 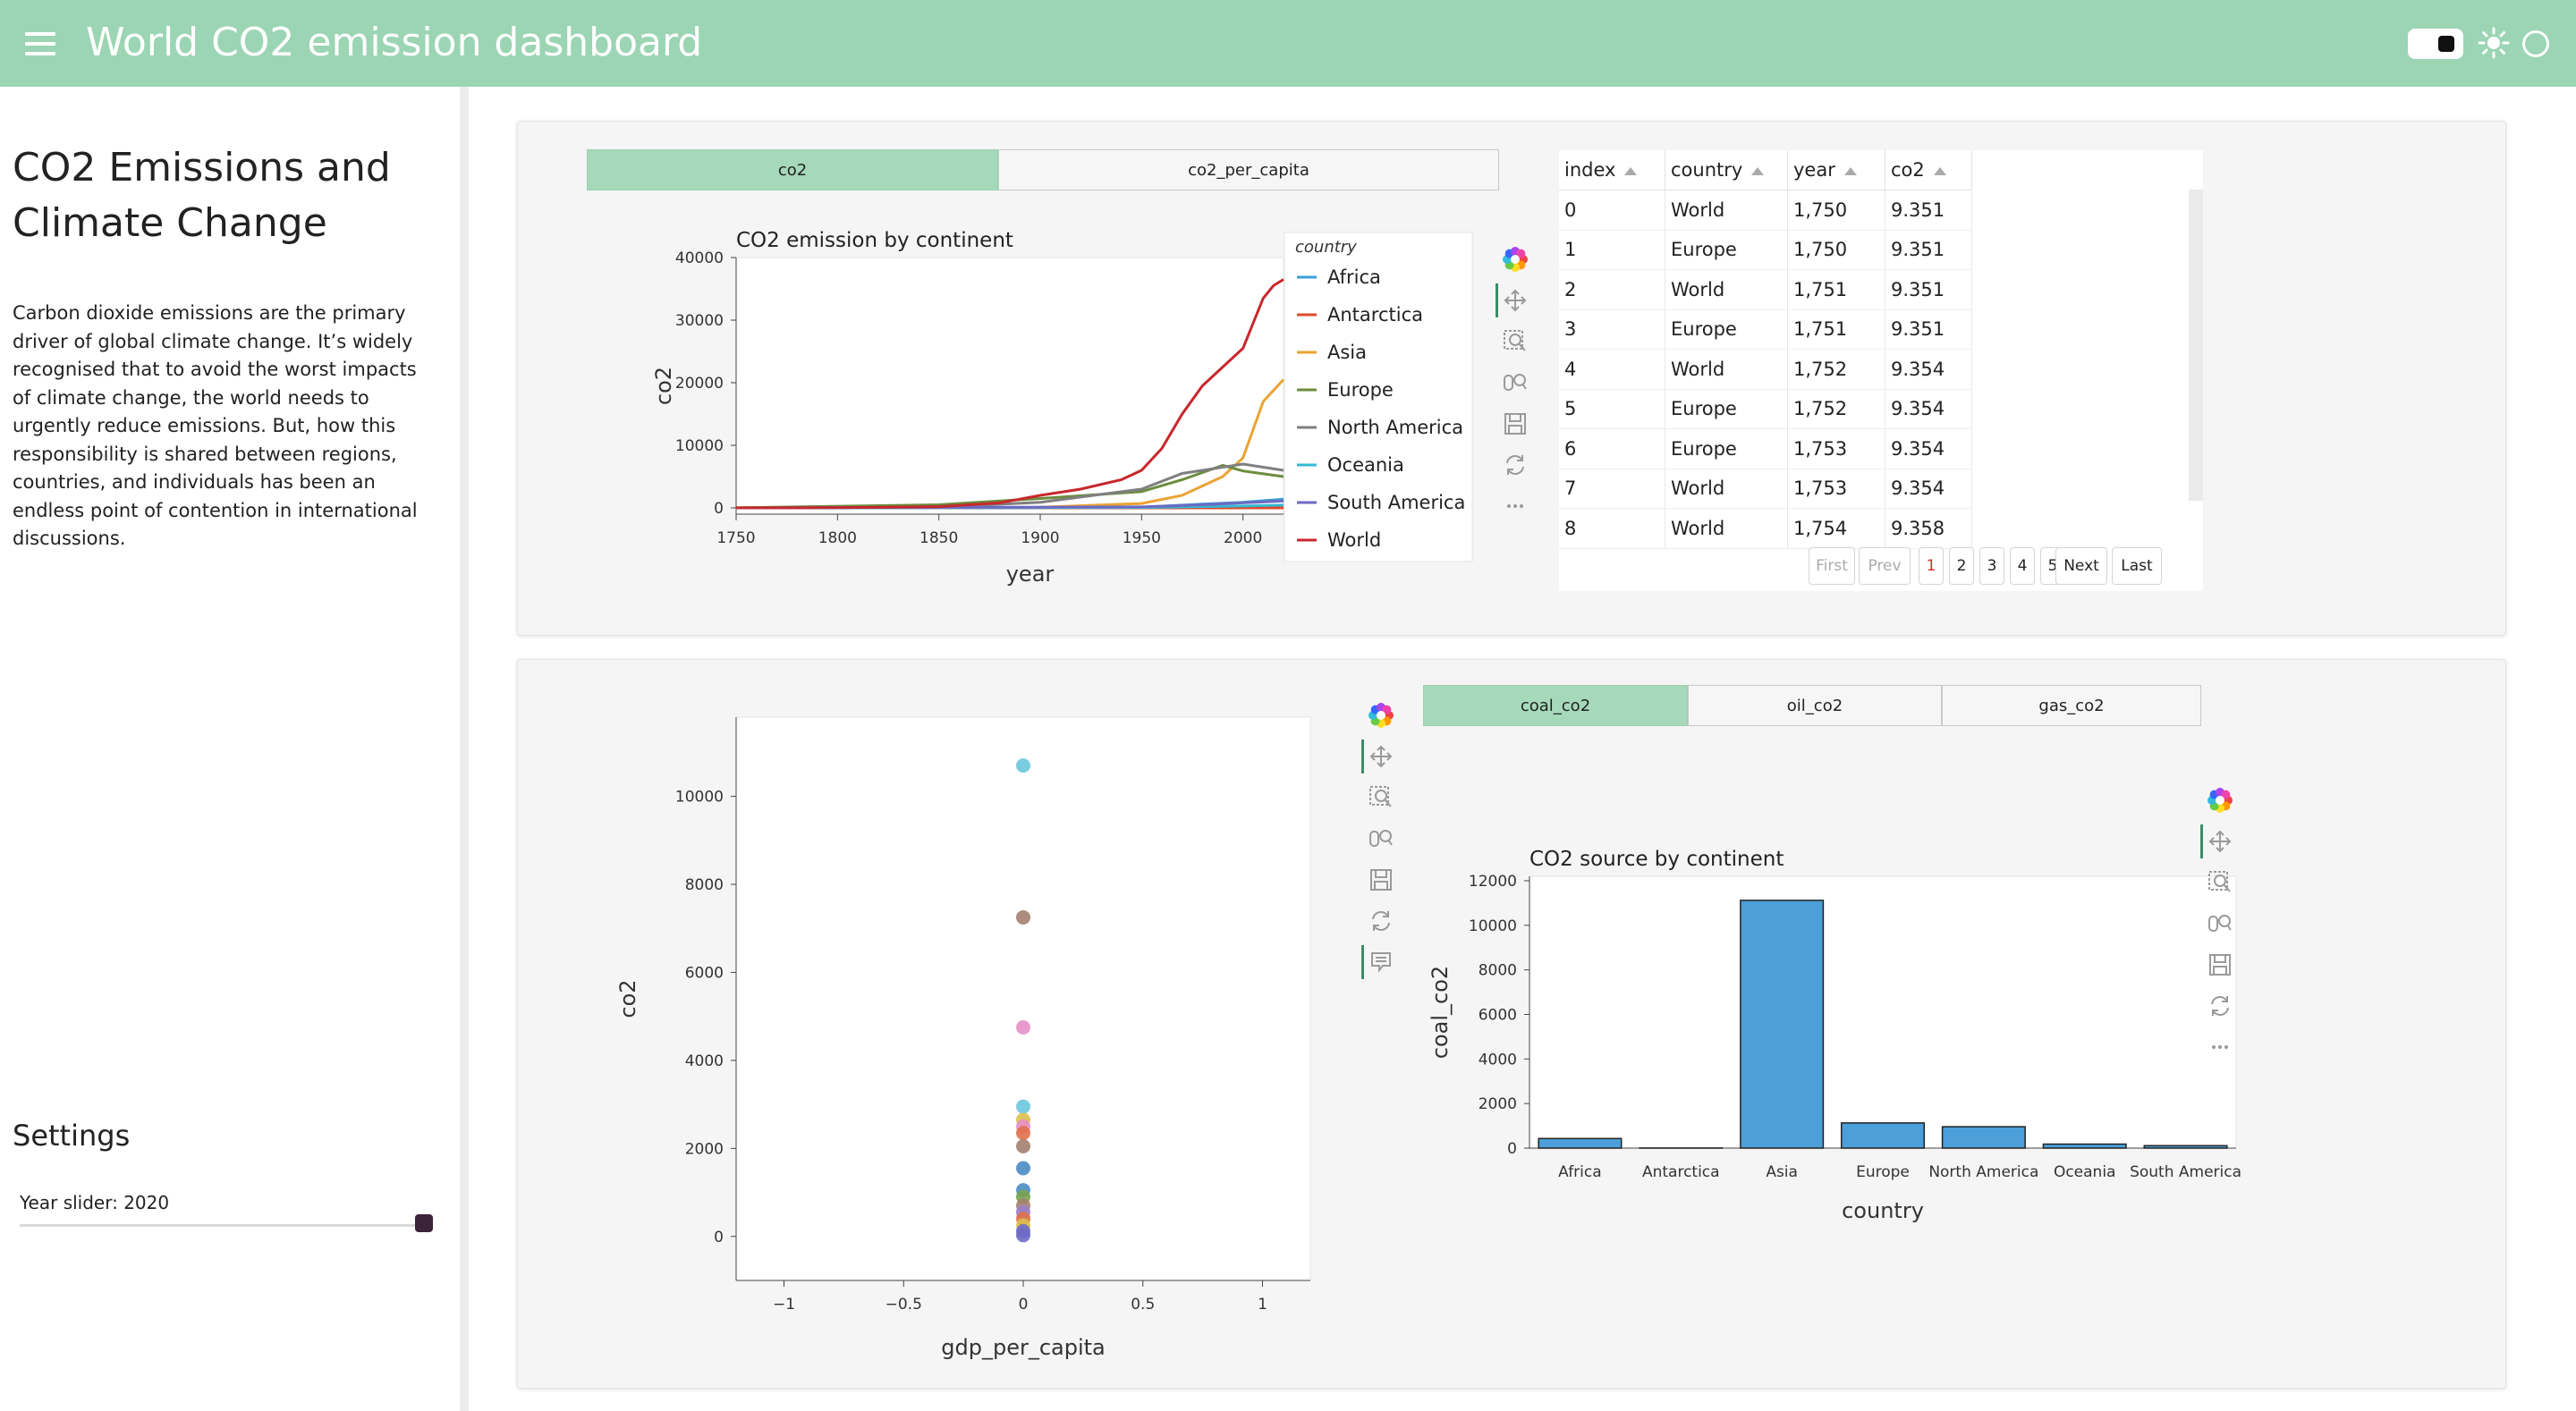 I want to click on year-slider-track, so click(x=223, y=1226).